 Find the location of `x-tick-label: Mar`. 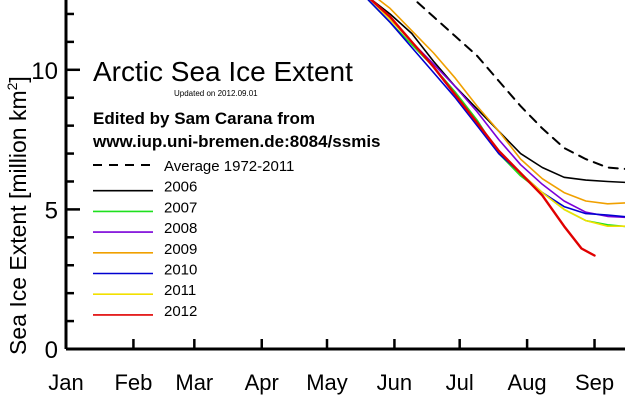

x-tick-label: Mar is located at coordinates (194, 382).